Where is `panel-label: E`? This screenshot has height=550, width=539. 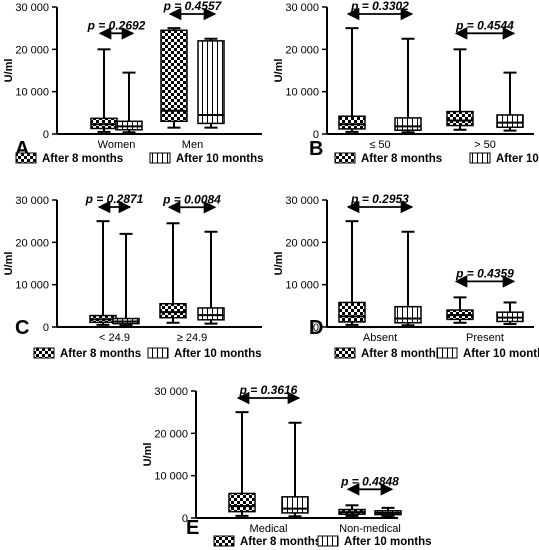
panel-label: E is located at coordinates (192, 528).